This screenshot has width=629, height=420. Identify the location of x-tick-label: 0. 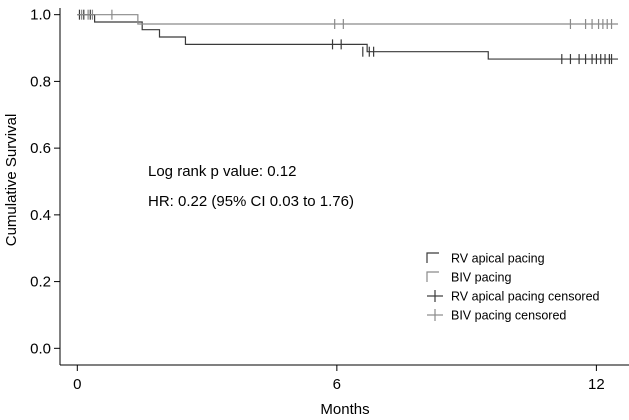
(77, 384).